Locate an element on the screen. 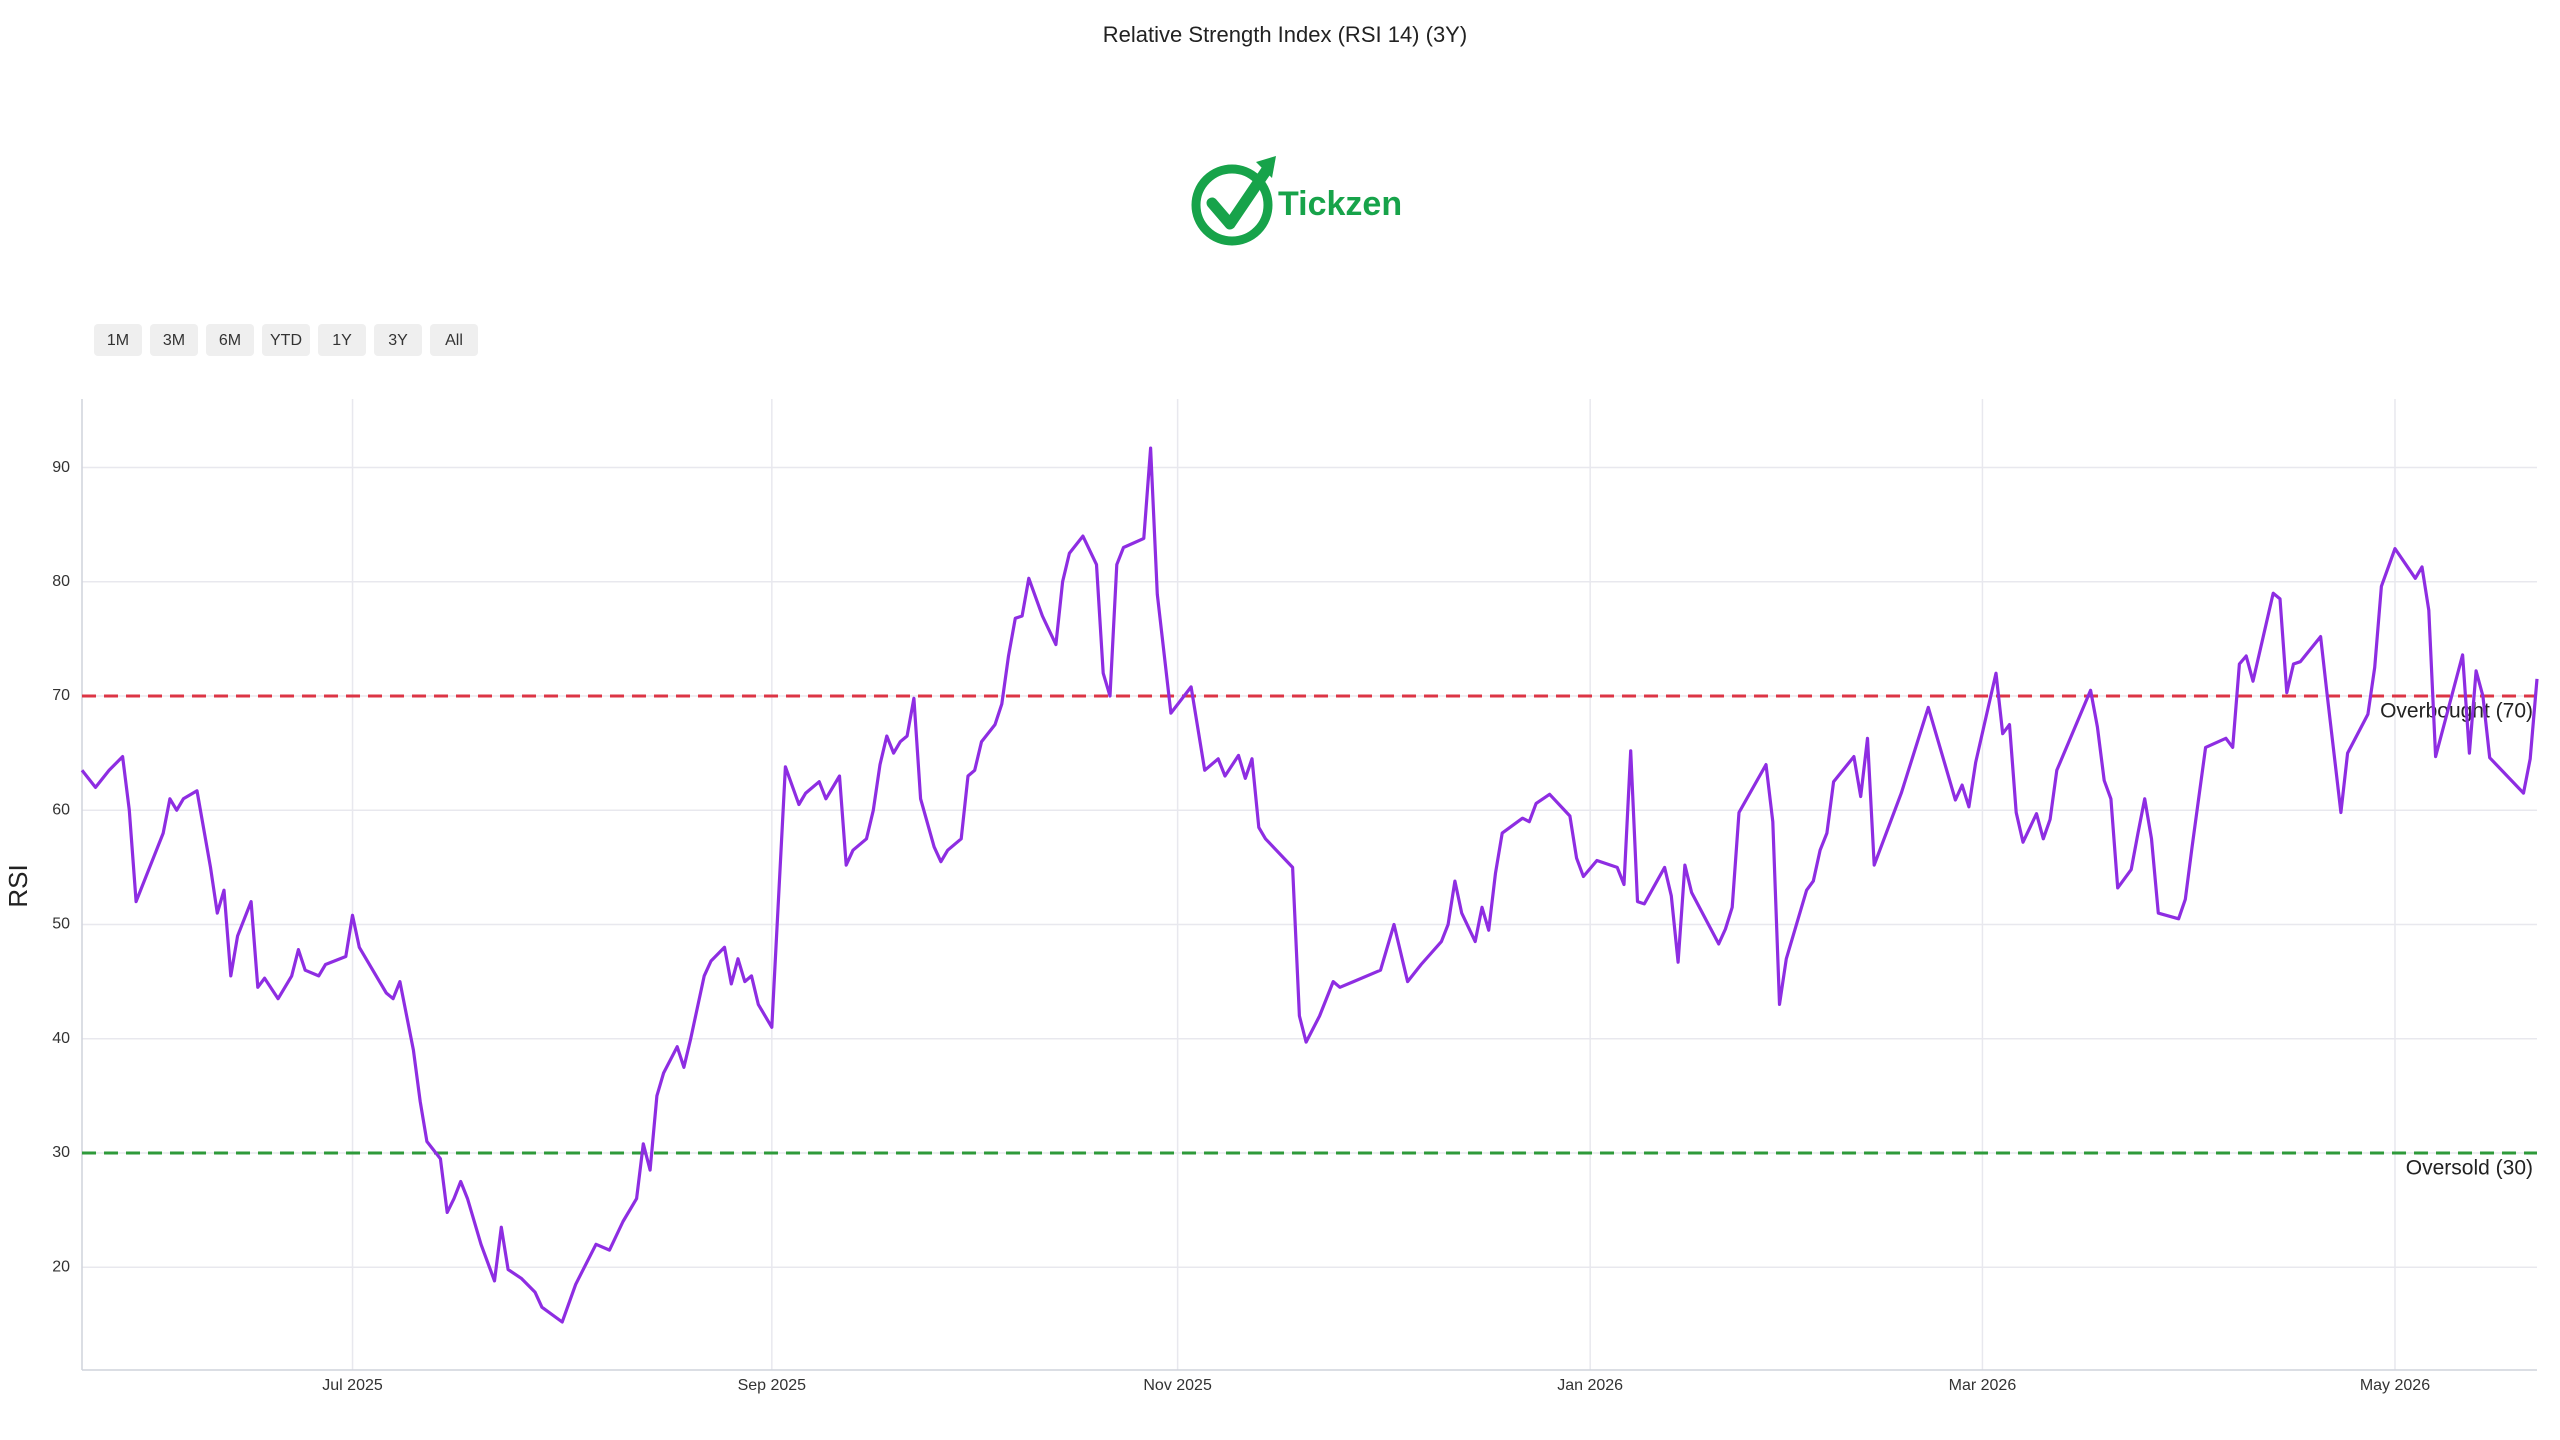 Image resolution: width=2560 pixels, height=1440 pixels. x-tick-label: Mar 2026 is located at coordinates (1983, 1385).